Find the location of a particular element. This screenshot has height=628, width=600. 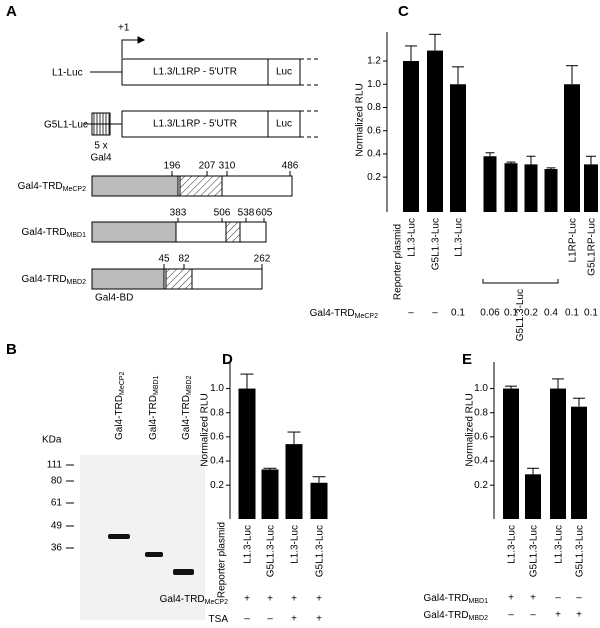

fusion-label: Gal4-TRDMBD1 is located at coordinates (54, 233).